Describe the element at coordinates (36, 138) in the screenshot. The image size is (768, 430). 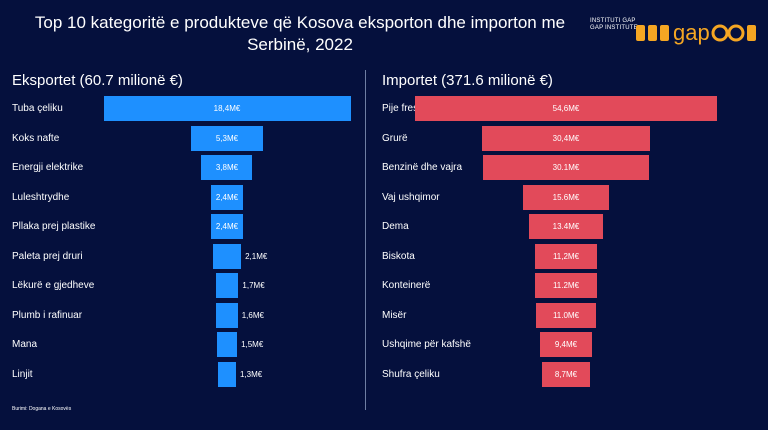
I see `export-category-label: Koks nafte` at that location.